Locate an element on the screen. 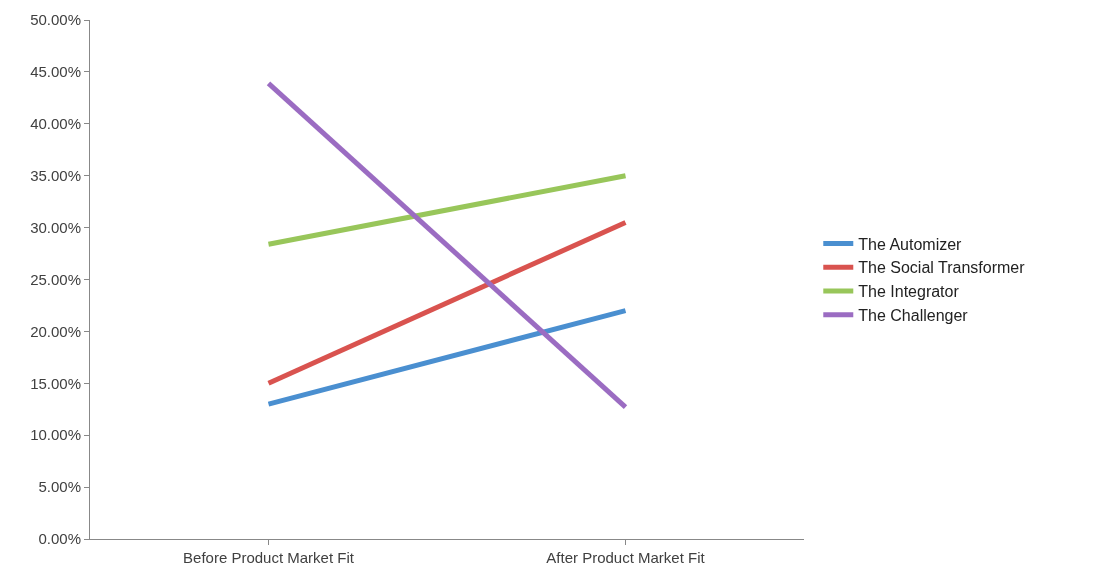 The image size is (1104, 584). y-tick-label: 35.00% is located at coordinates (55, 175).